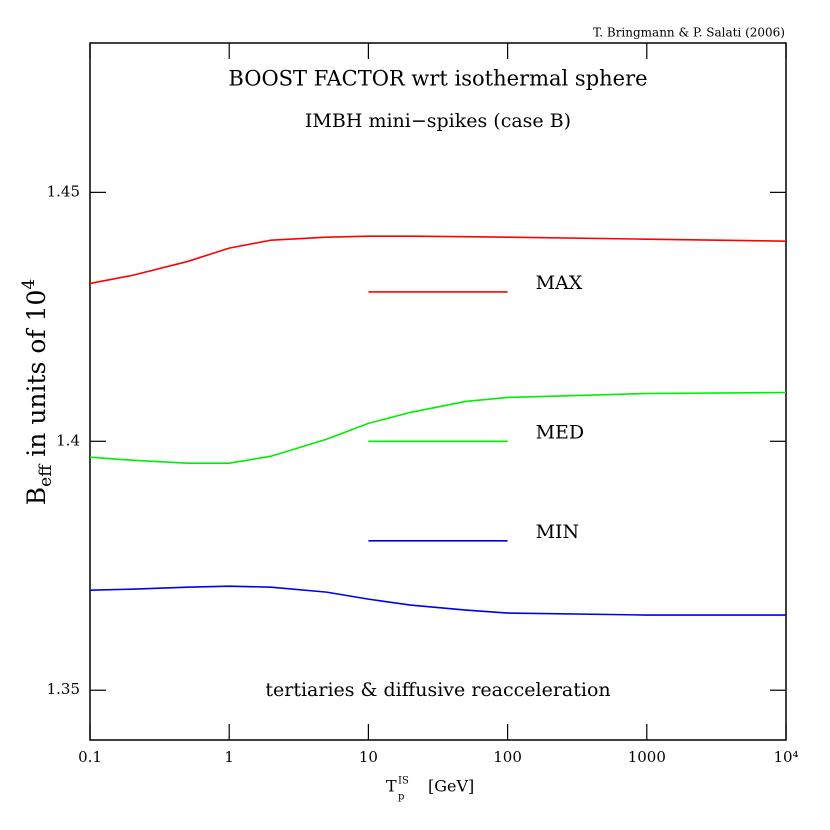 Image resolution: width=830 pixels, height=830 pixels. Describe the element at coordinates (90, 757) in the screenshot. I see `x-tick-label: 0.1` at that location.